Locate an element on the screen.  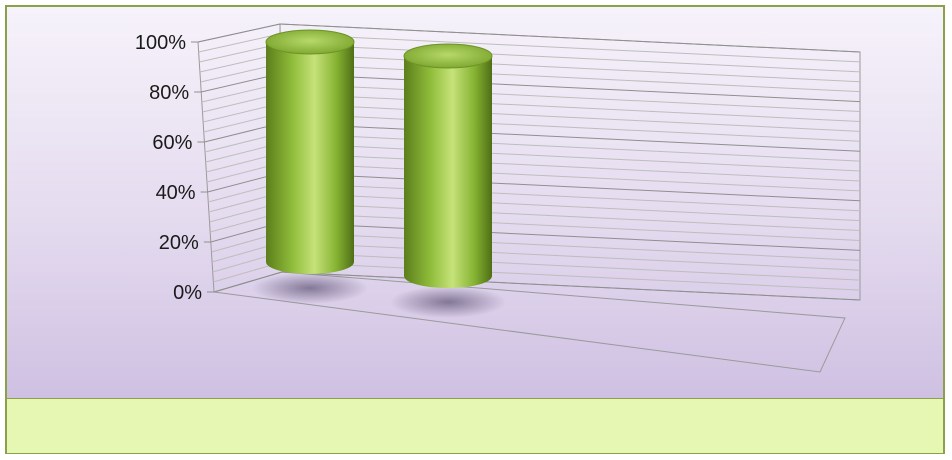
y-axis: 0% 20% 40% 60% 80% 100% is located at coordinates (174, 168).